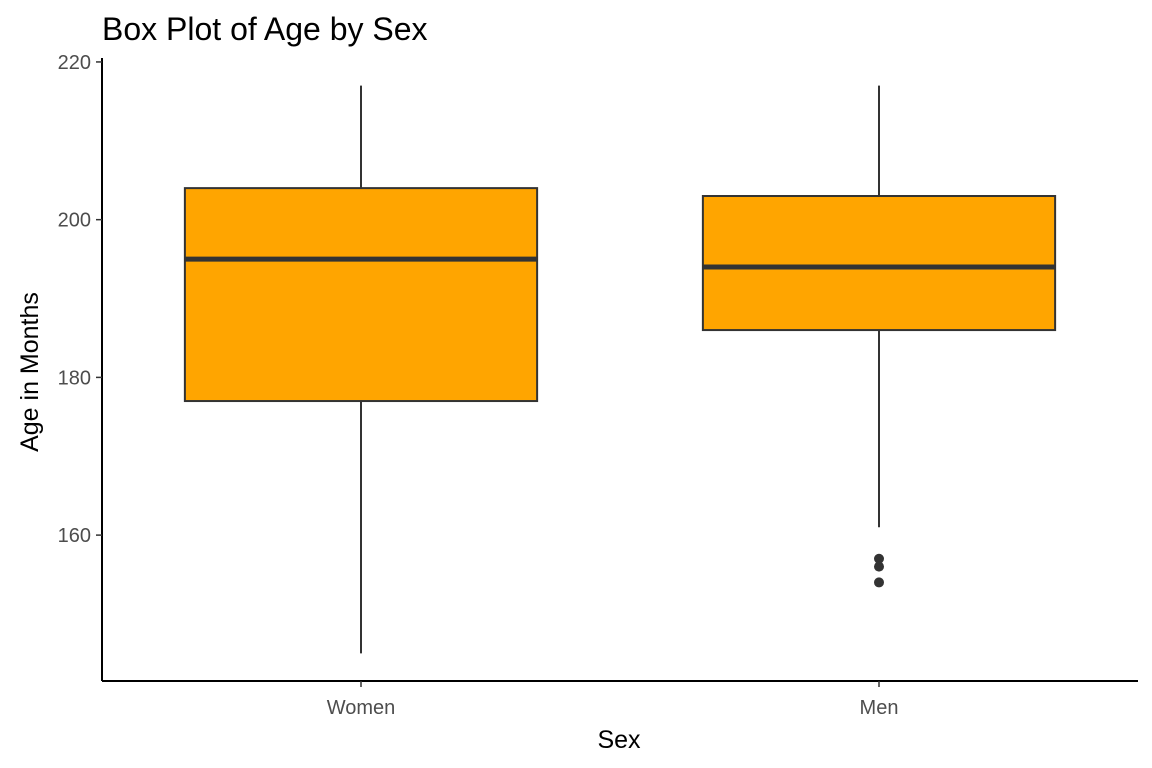 This screenshot has height=768, width=1152. I want to click on y-tick-label: 220, so click(74, 63).